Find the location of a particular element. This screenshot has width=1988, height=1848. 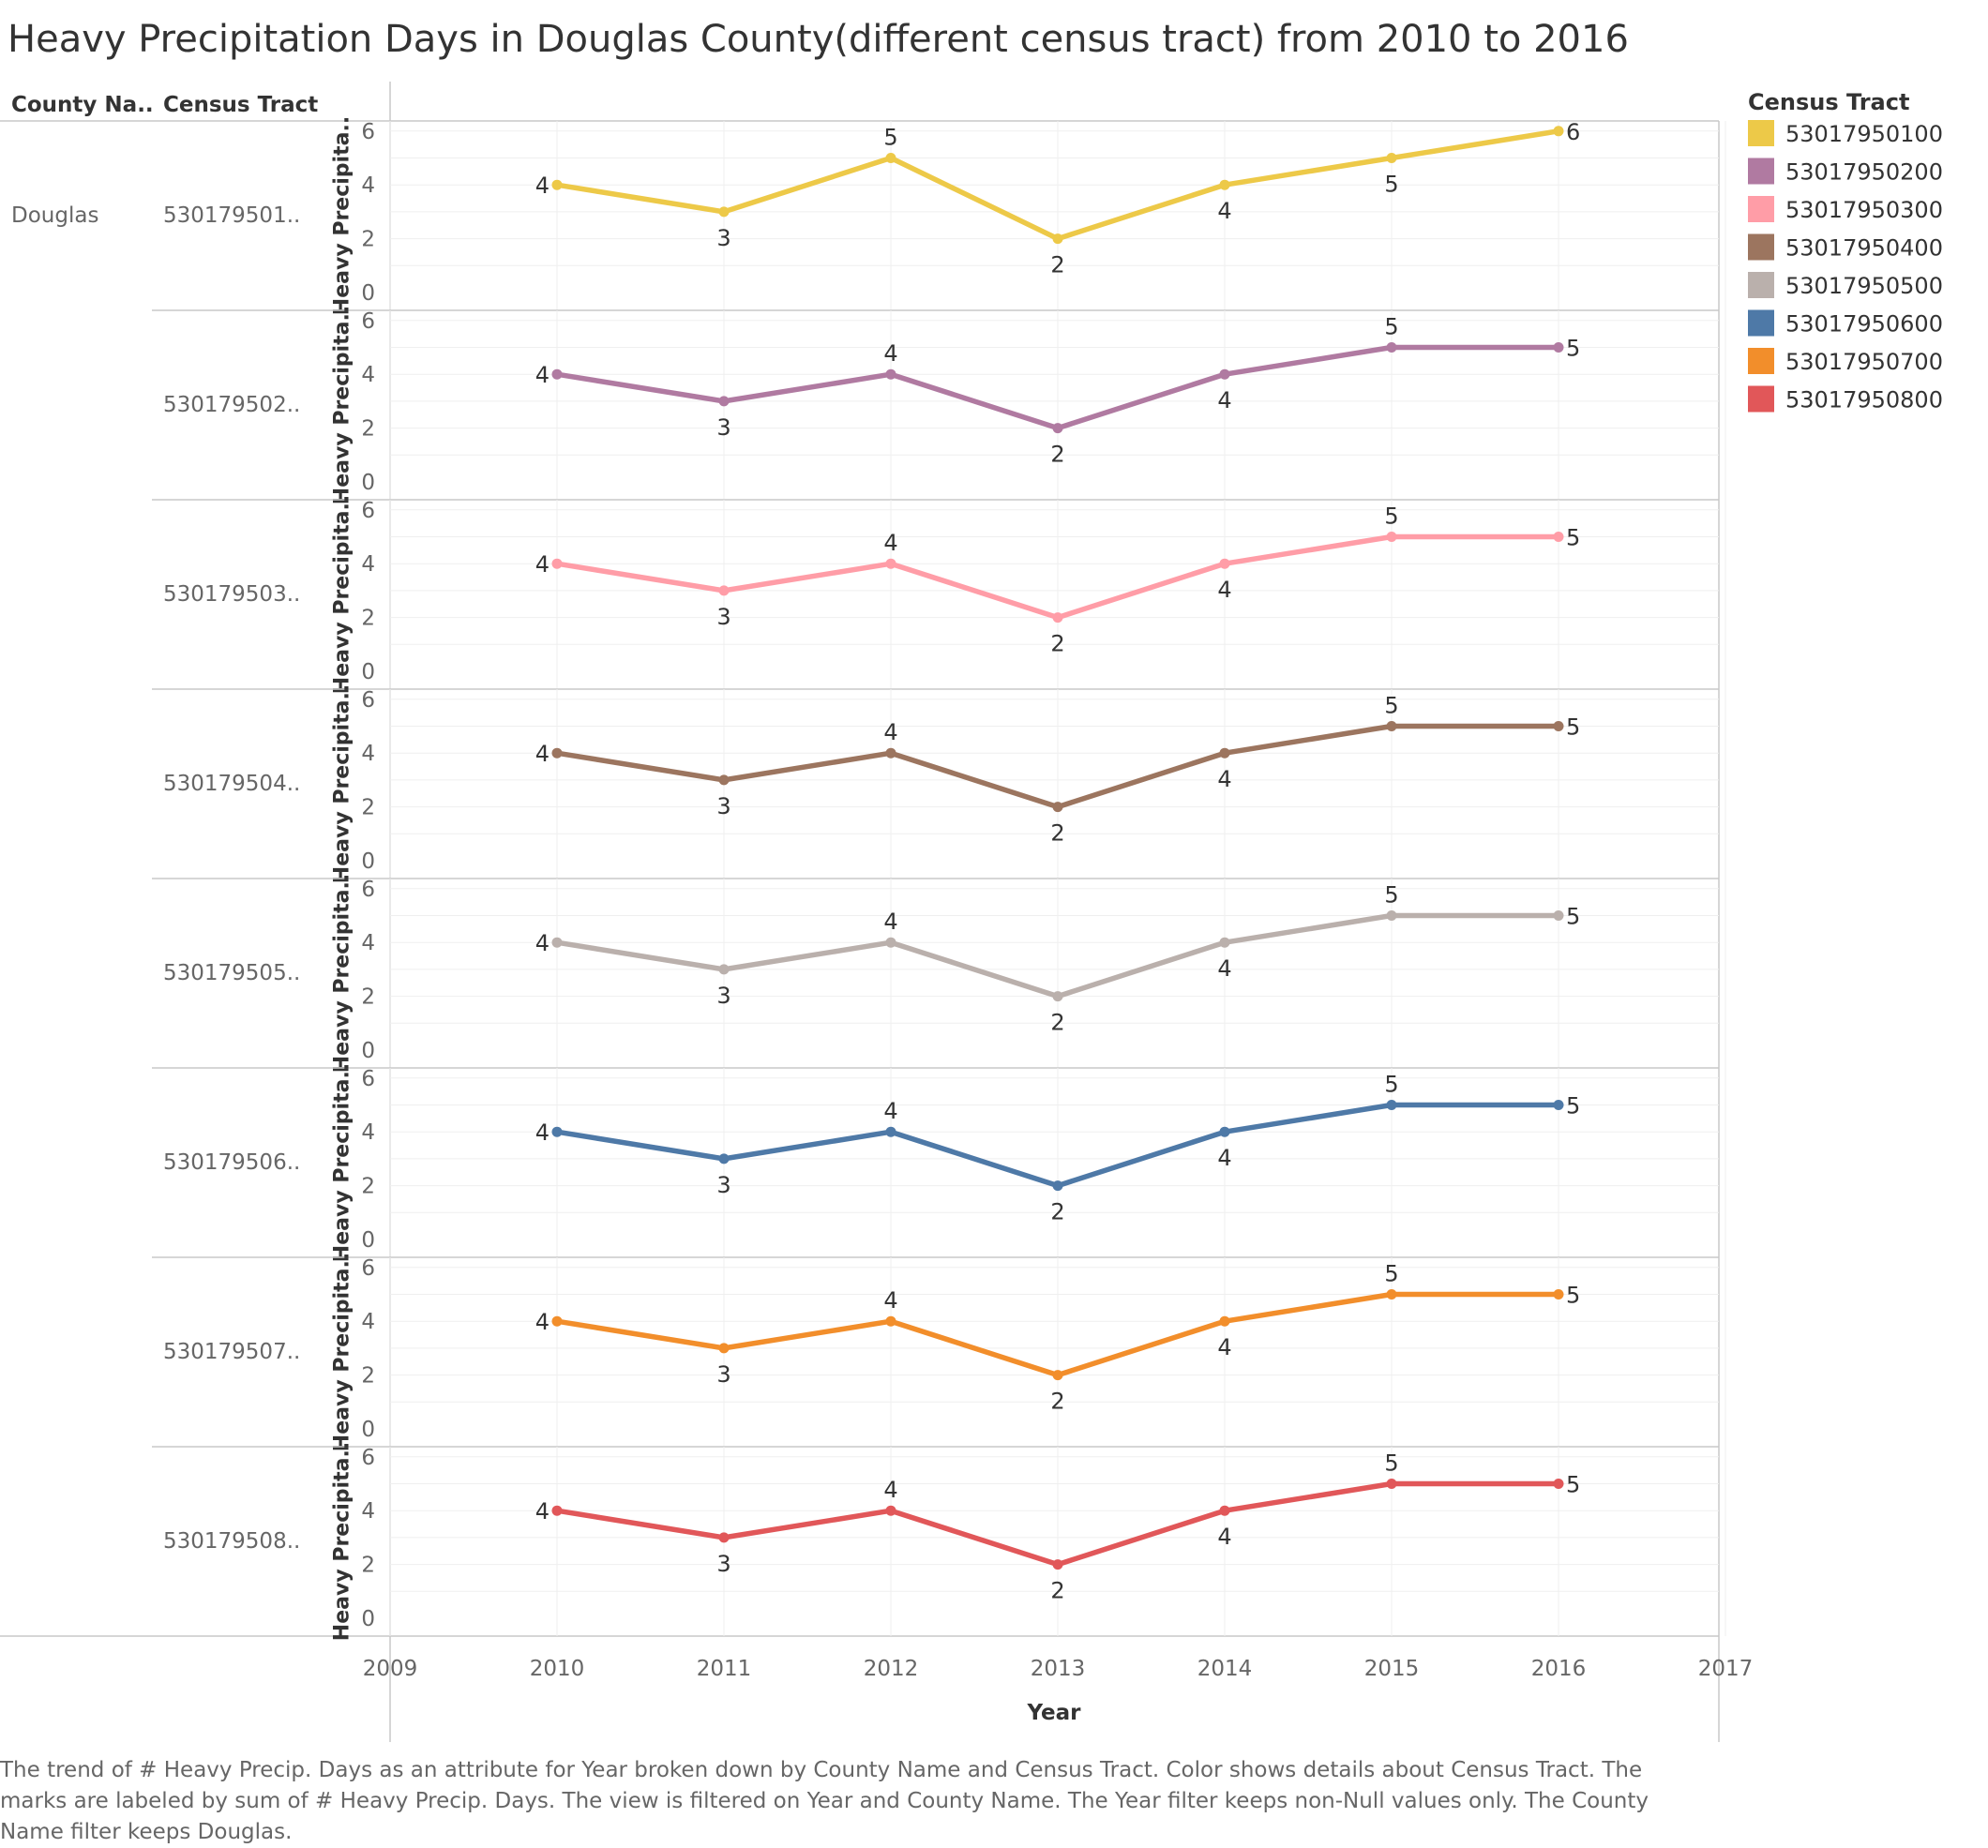

tract-row-label: 530179502.. is located at coordinates (232, 405).